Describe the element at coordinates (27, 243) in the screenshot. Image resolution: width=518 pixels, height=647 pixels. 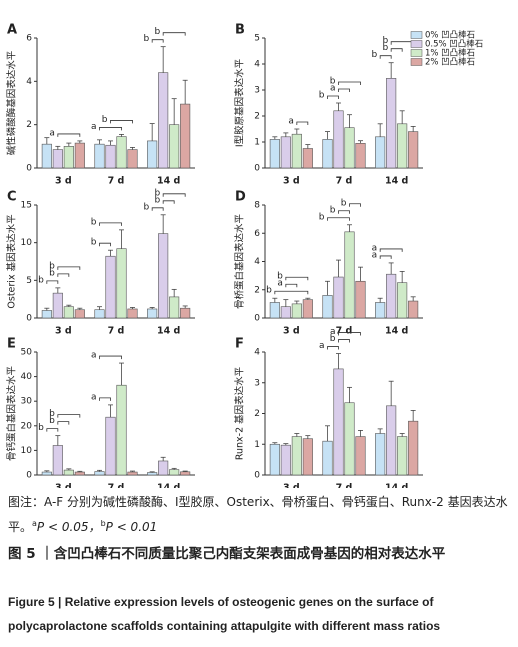
I see `y-tick-label: 10` at that location.